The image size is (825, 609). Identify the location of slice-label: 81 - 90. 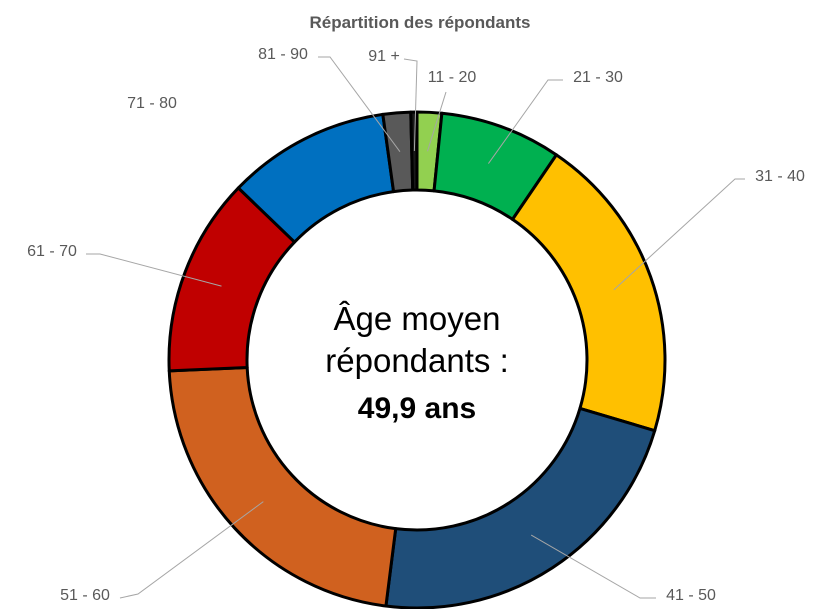
(283, 54).